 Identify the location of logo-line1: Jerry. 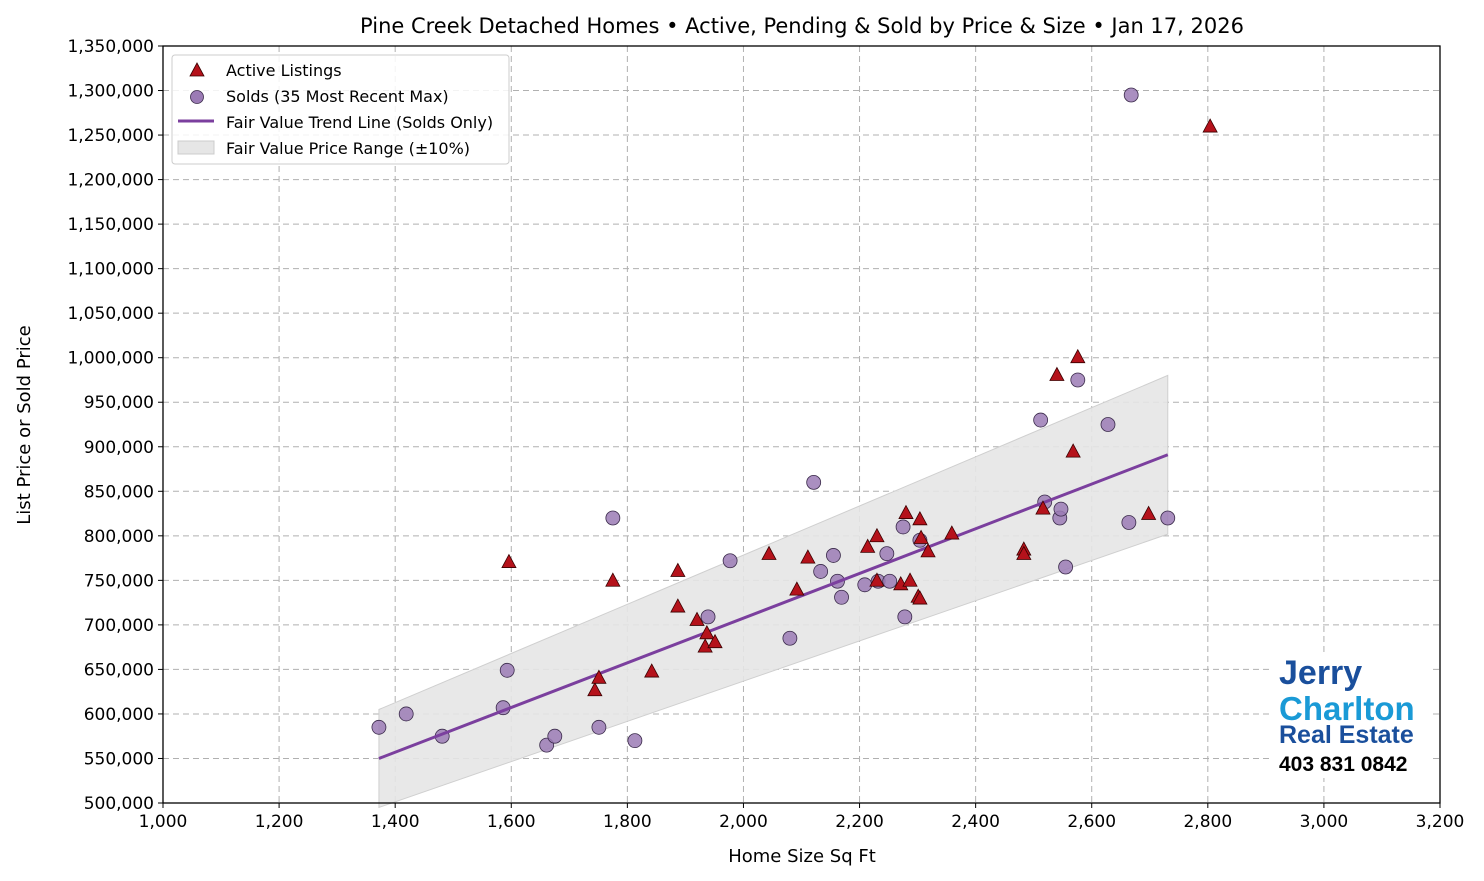
(1321, 673).